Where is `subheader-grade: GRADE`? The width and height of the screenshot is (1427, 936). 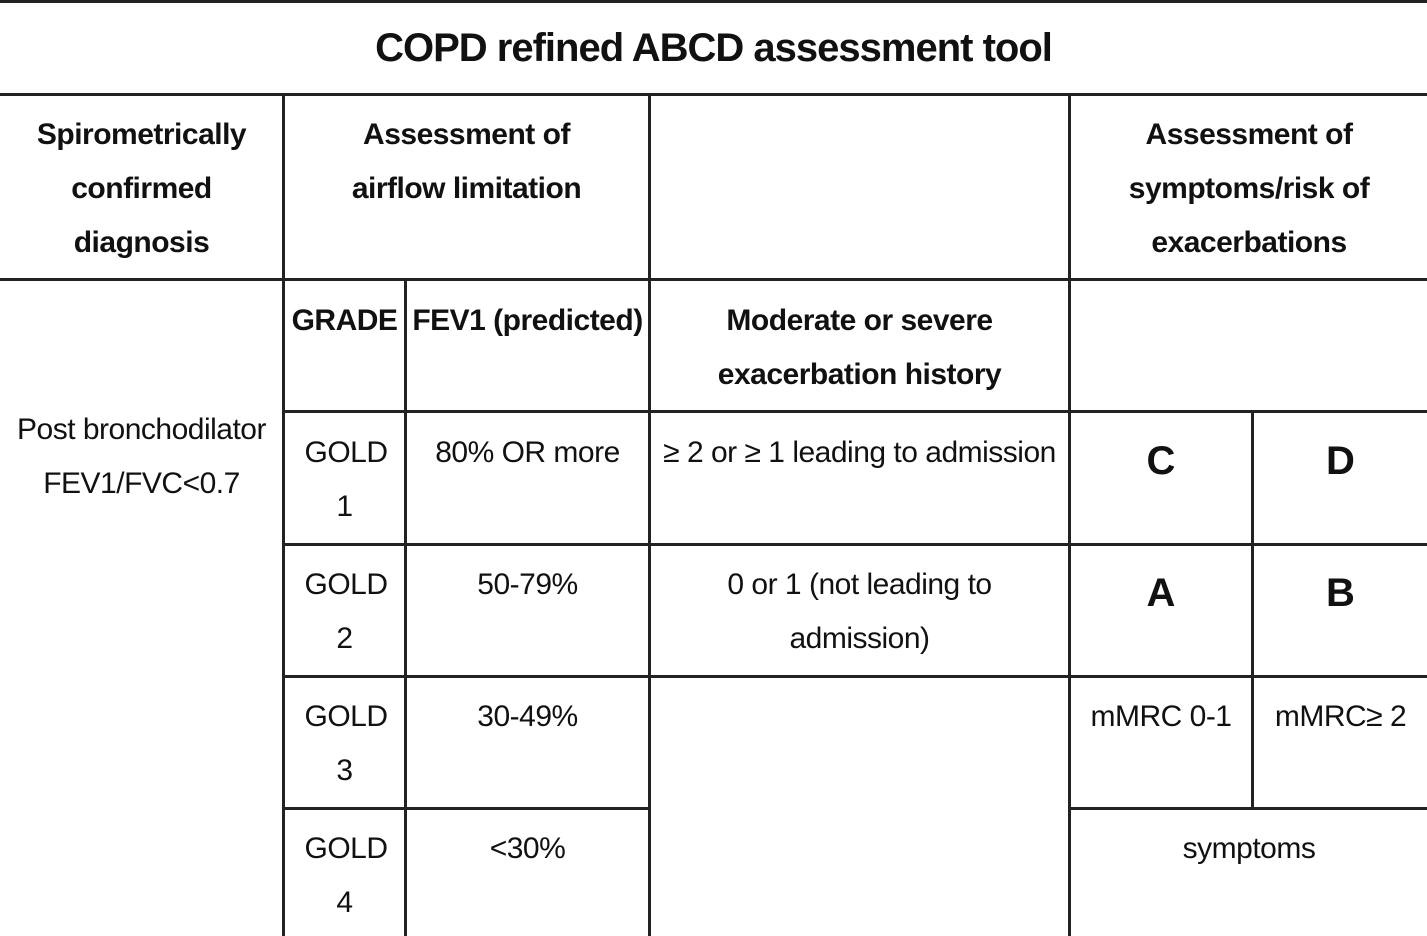
subheader-grade: GRADE is located at coordinates (344, 352).